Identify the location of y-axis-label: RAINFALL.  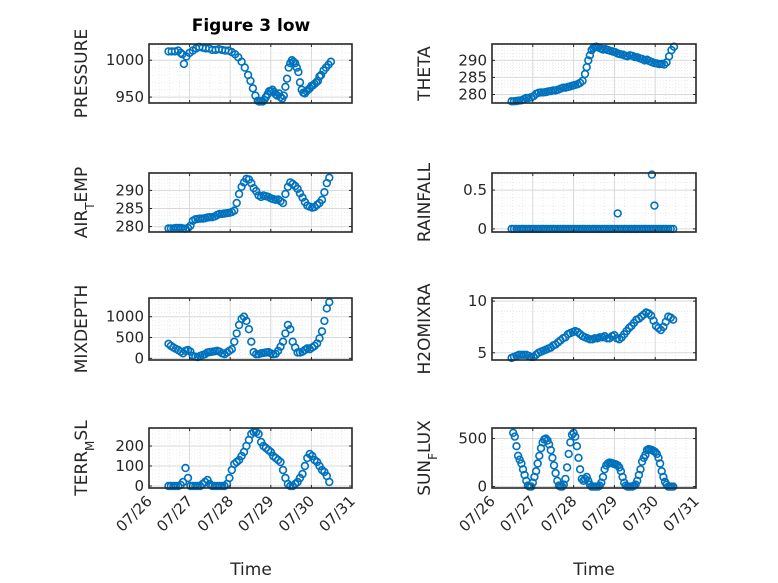
(425, 202).